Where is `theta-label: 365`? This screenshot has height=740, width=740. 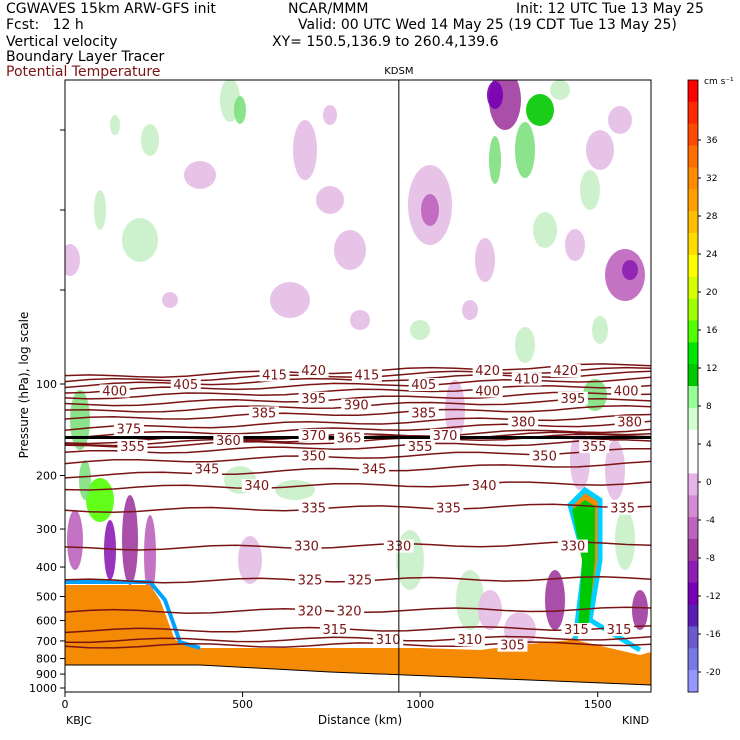
theta-label: 365 is located at coordinates (349, 439).